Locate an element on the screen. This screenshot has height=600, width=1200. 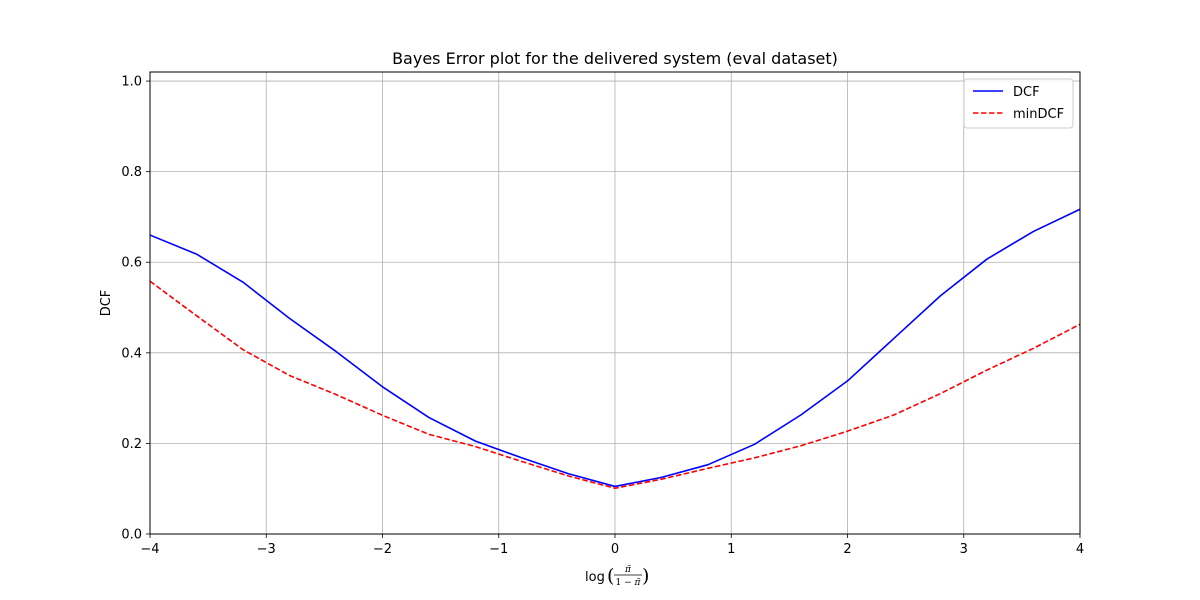
x-tick-label: −4 is located at coordinates (149, 549).